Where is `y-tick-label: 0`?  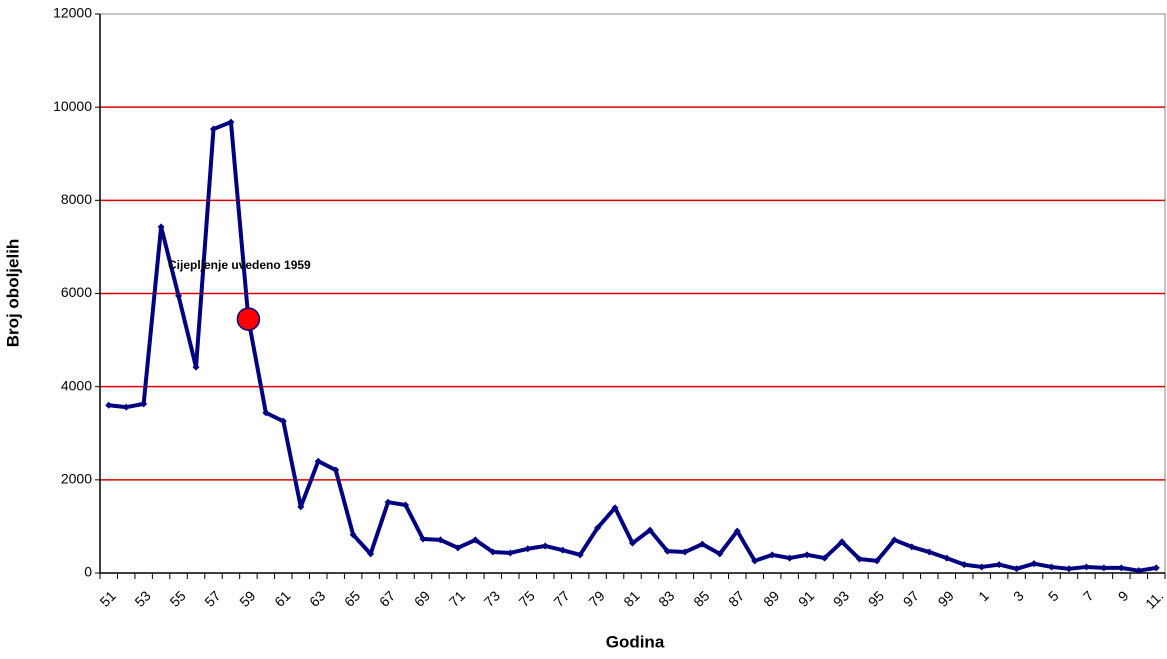
y-tick-label: 0 is located at coordinates (88, 572).